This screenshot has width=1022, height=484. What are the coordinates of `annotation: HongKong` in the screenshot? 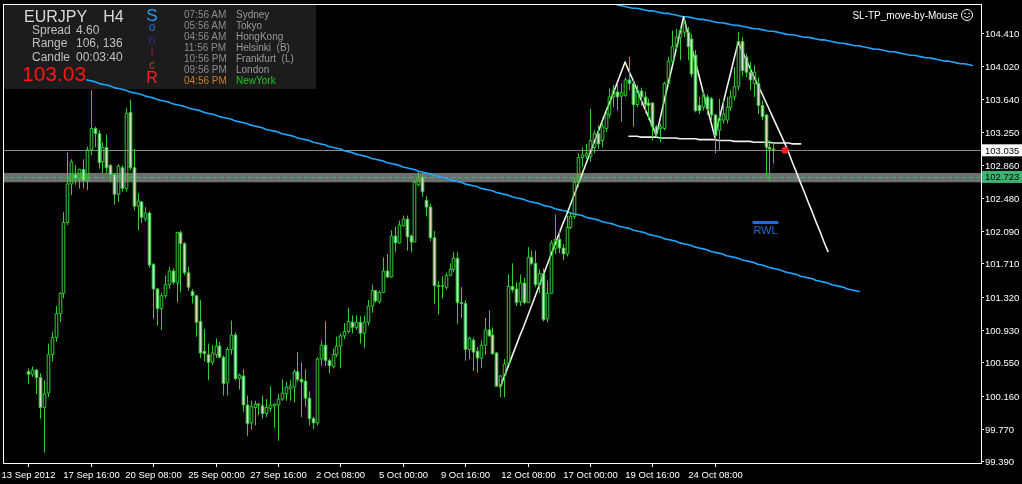 It's located at (260, 36).